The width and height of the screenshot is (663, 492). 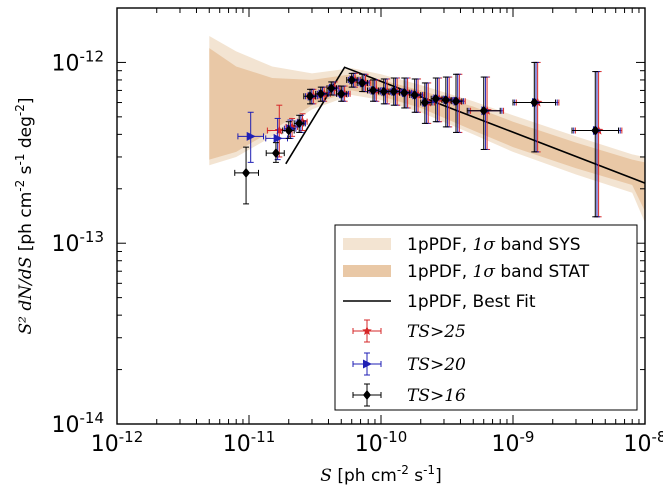 I want to click on x-tick-label: 10-12, so click(x=117, y=442).